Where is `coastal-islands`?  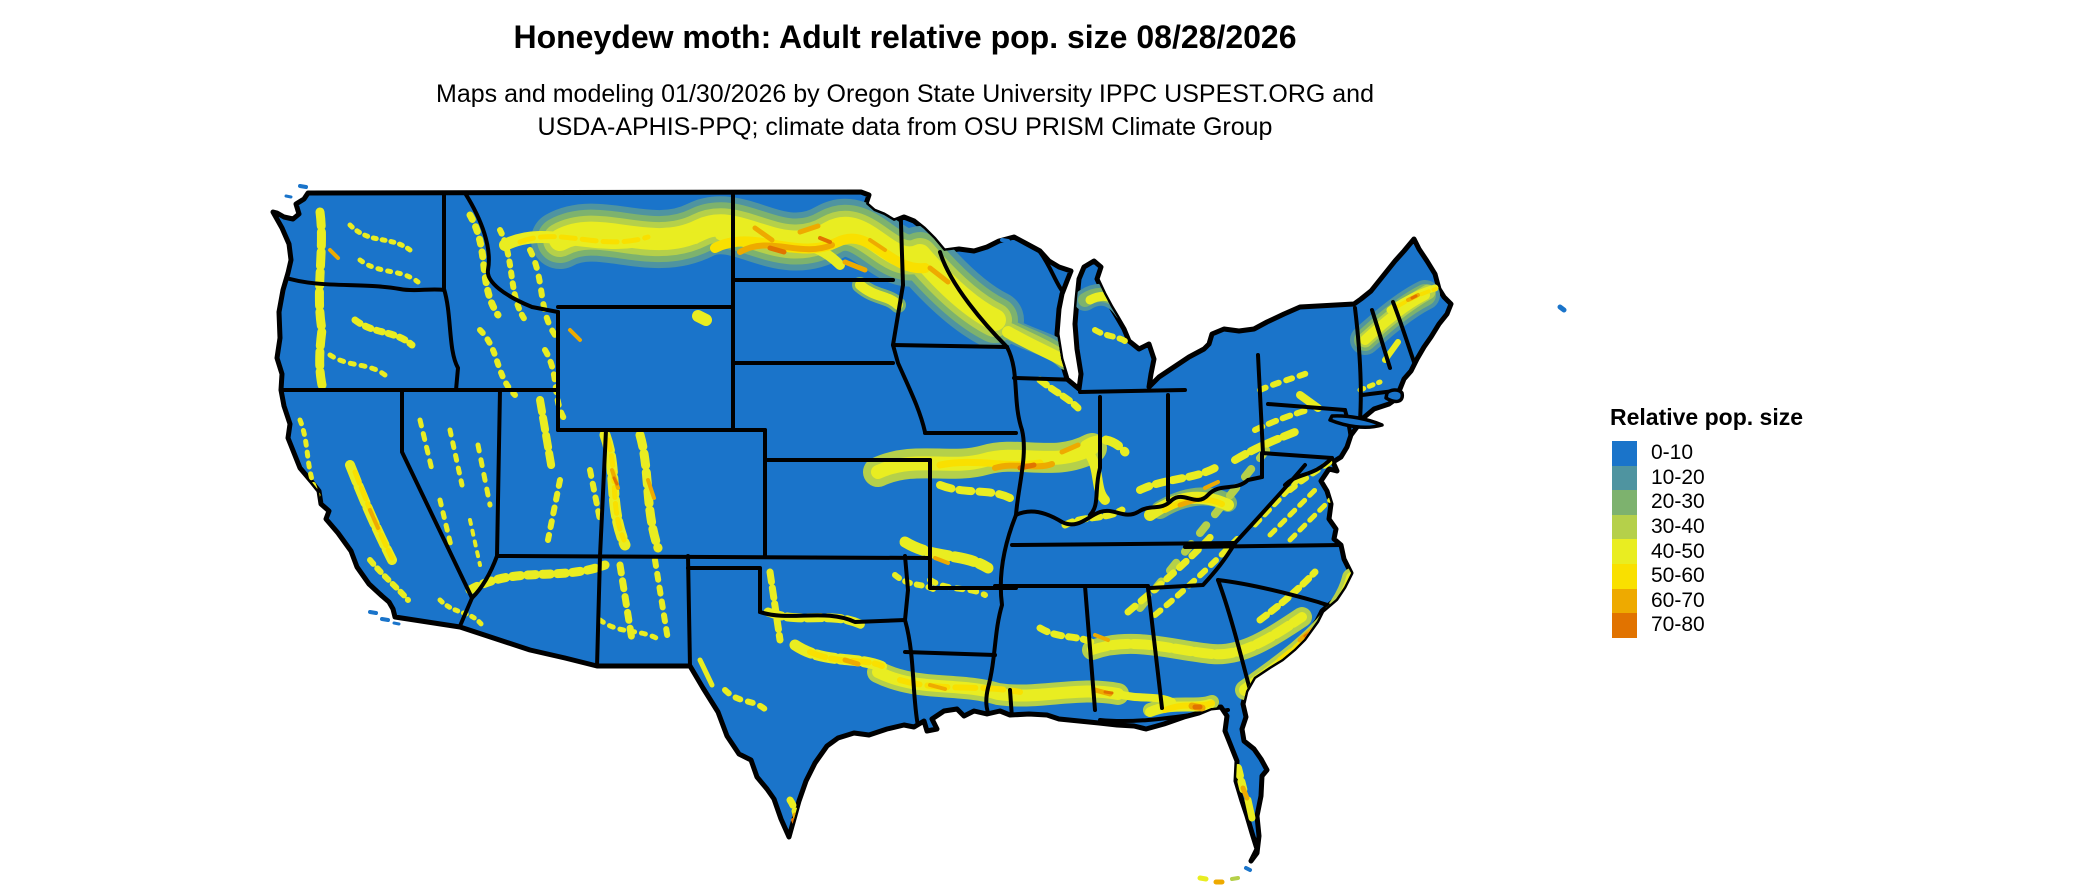 coastal-islands is located at coordinates (1366, 408).